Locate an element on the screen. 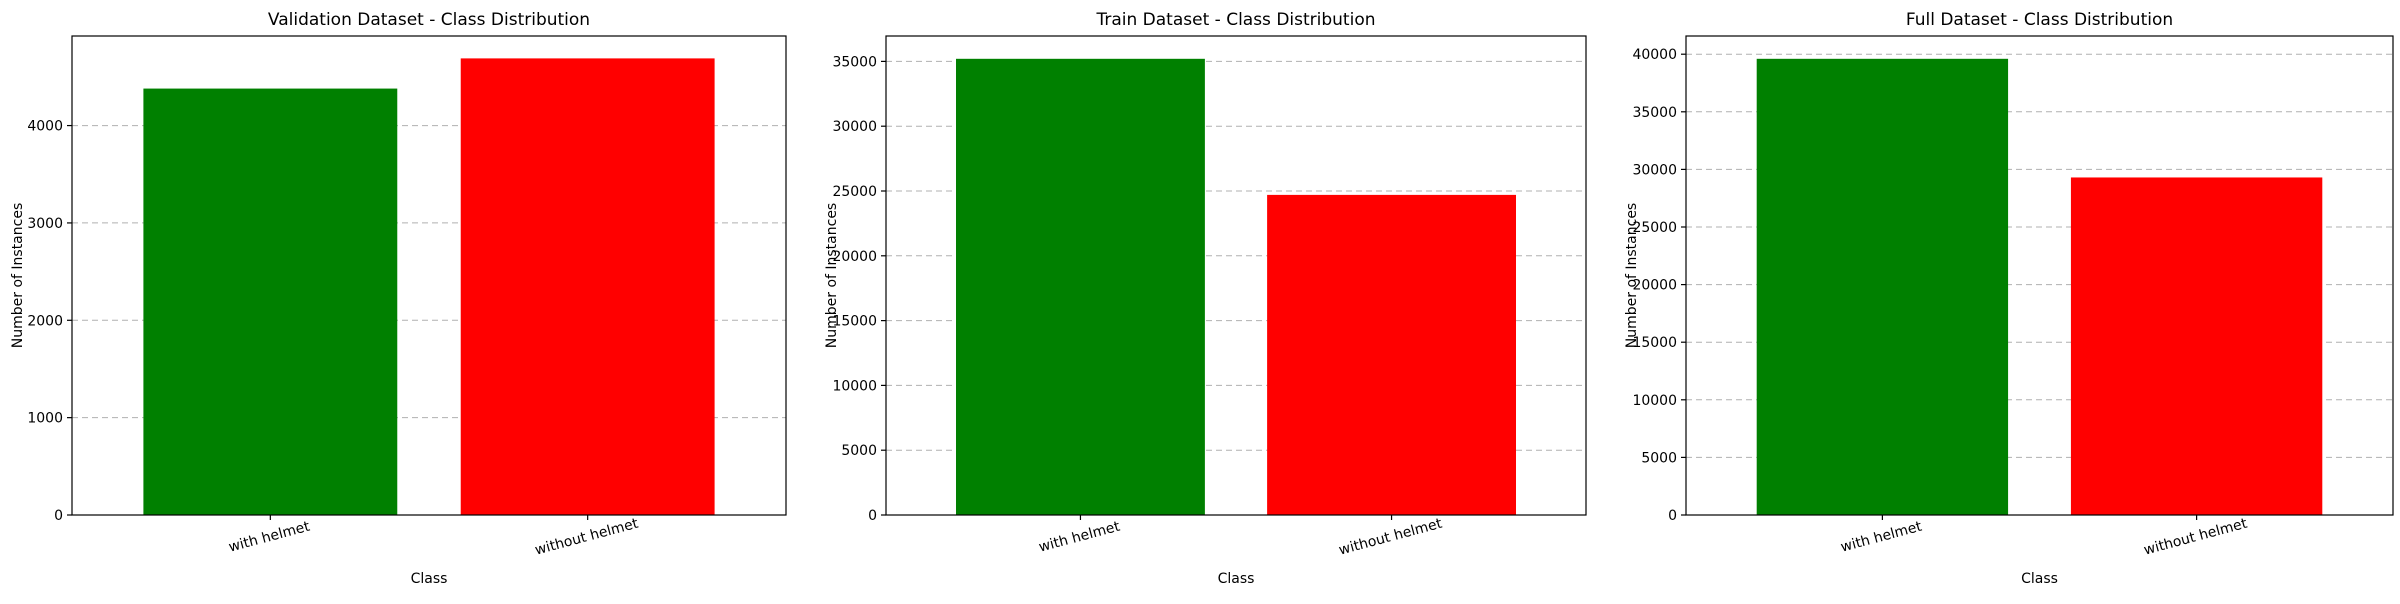 The height and width of the screenshot is (604, 2400). y-tick-label: 4000 is located at coordinates (45, 127).